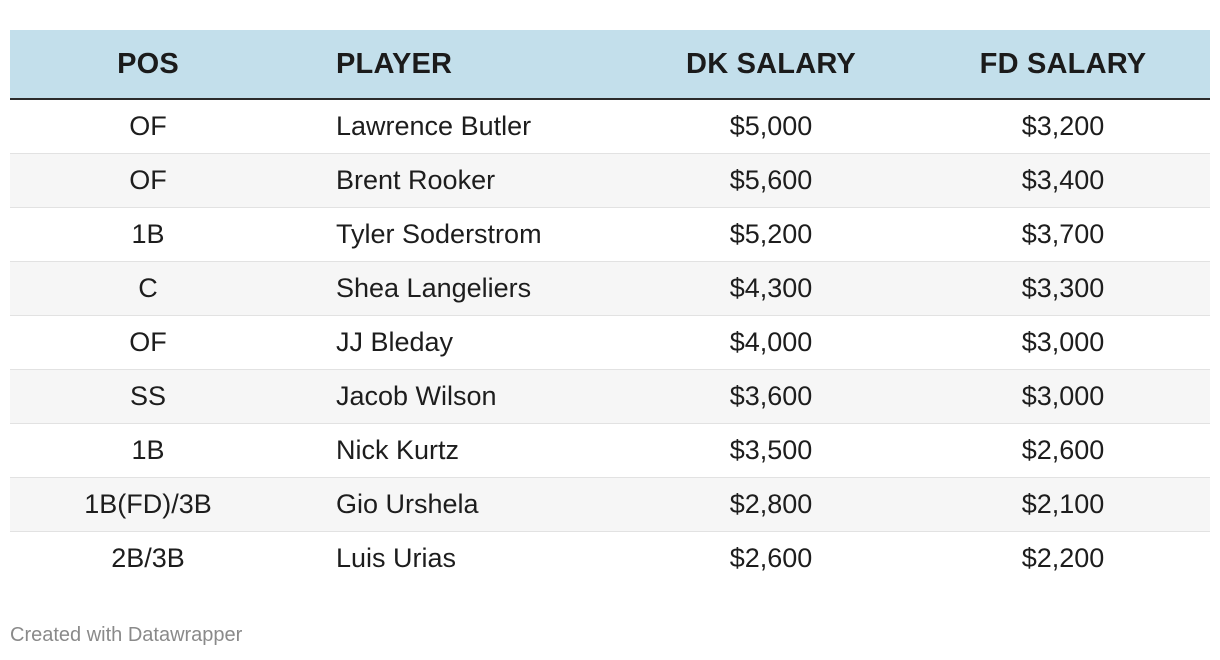  What do you see at coordinates (1063, 558) in the screenshot?
I see `cell-fd-salary: $2,200` at bounding box center [1063, 558].